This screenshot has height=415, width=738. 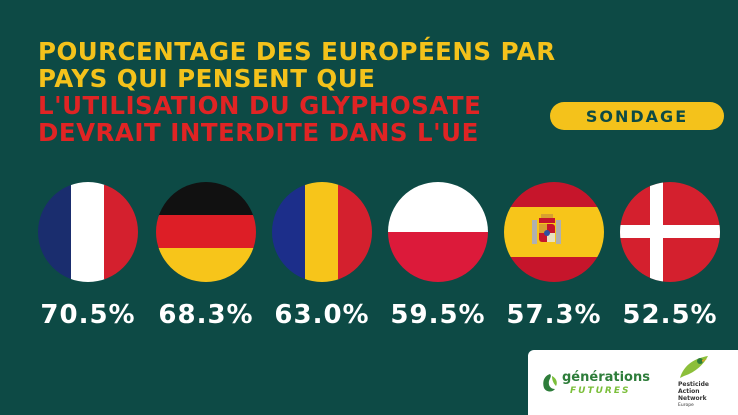 I want to click on generations-futures-sub: FUTURES, so click(x=600, y=391).